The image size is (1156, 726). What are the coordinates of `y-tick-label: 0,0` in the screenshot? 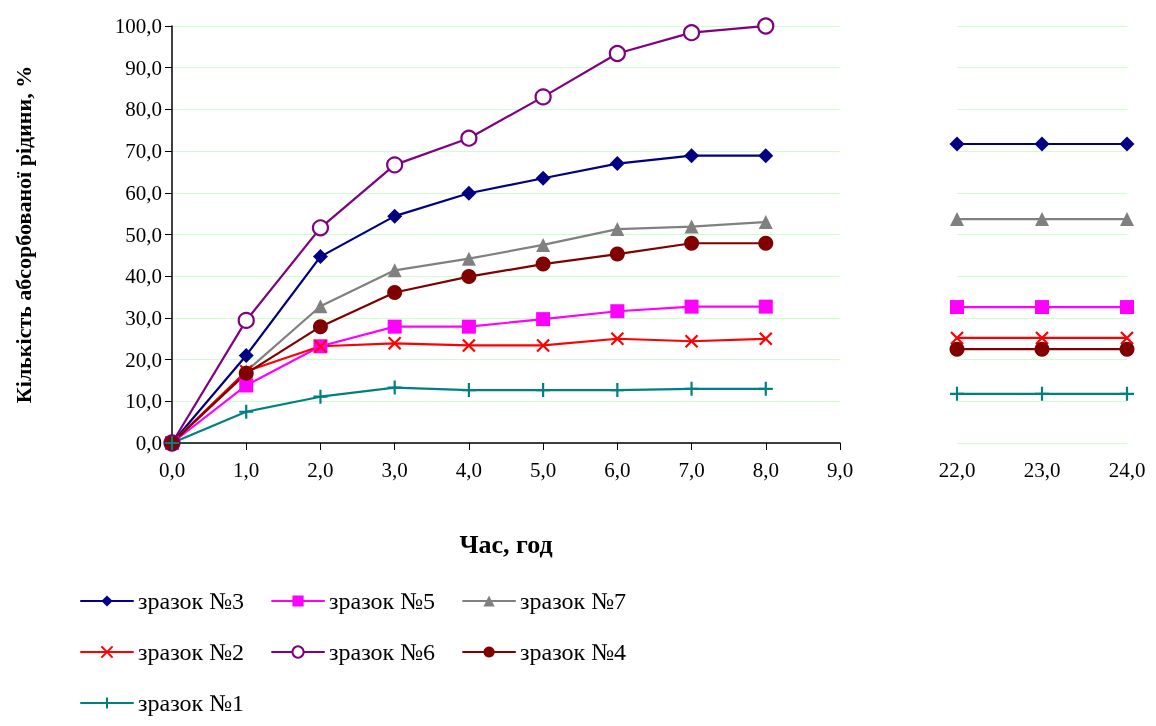 It's located at (148, 443).